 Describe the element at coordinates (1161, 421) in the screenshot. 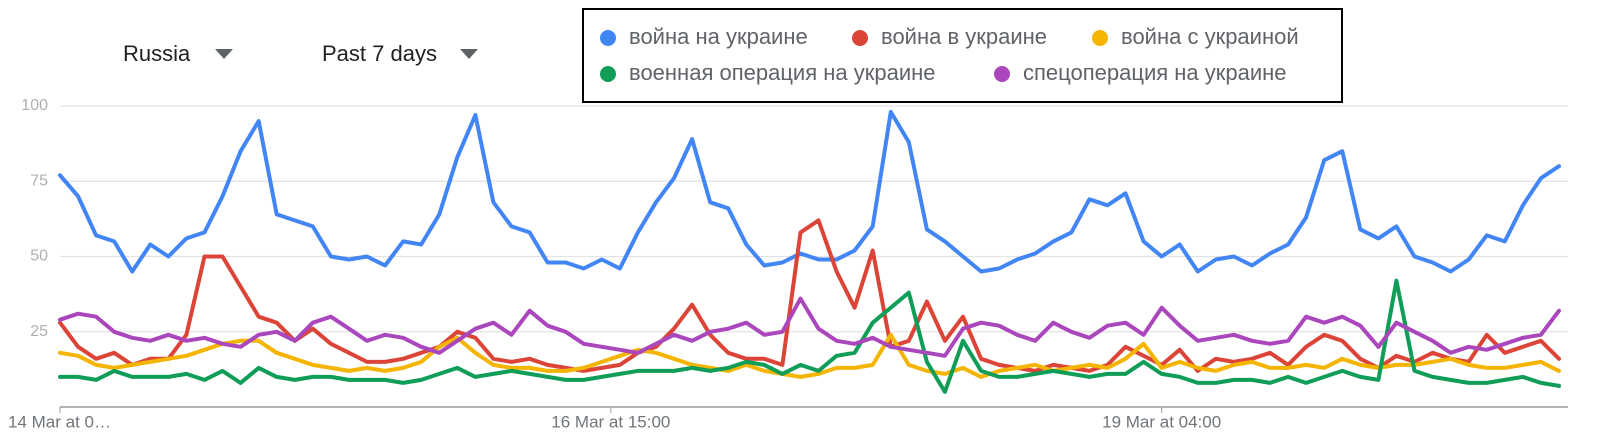

I see `x-tick-label: 19 Mar at 04:00` at that location.